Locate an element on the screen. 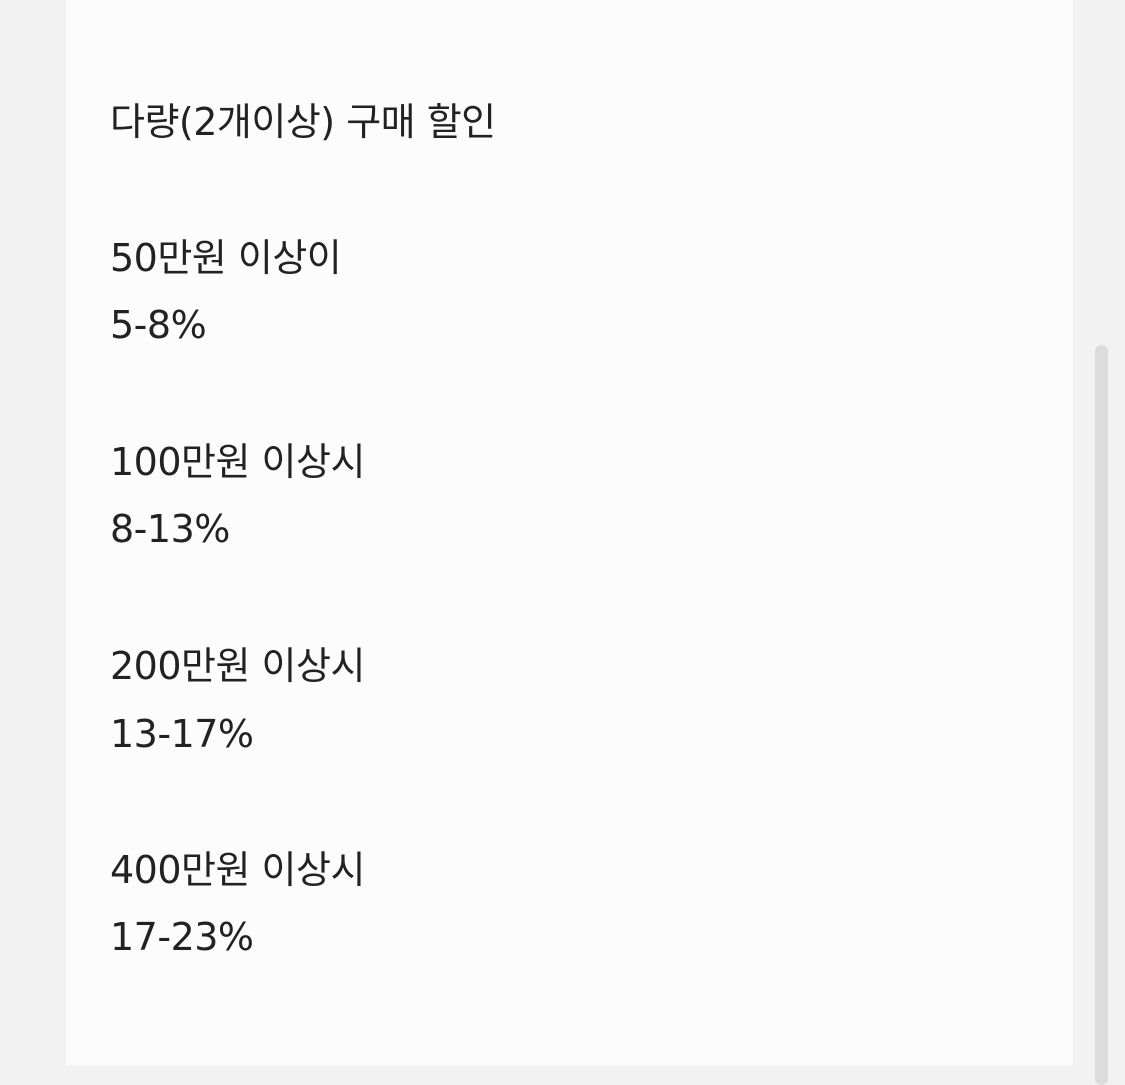  tier-threshold: 400만원 이상시 is located at coordinates (237, 870).